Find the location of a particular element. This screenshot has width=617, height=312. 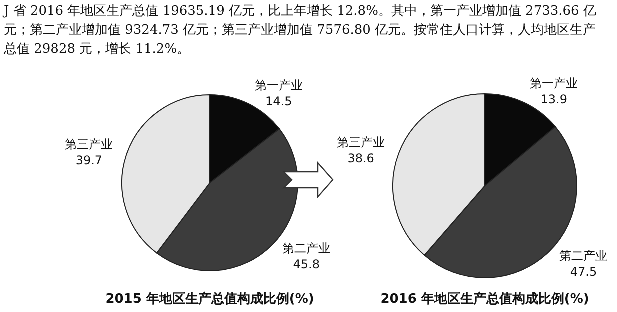

text: 2016 年地区生产总值构成比例(%) is located at coordinates (485, 299).